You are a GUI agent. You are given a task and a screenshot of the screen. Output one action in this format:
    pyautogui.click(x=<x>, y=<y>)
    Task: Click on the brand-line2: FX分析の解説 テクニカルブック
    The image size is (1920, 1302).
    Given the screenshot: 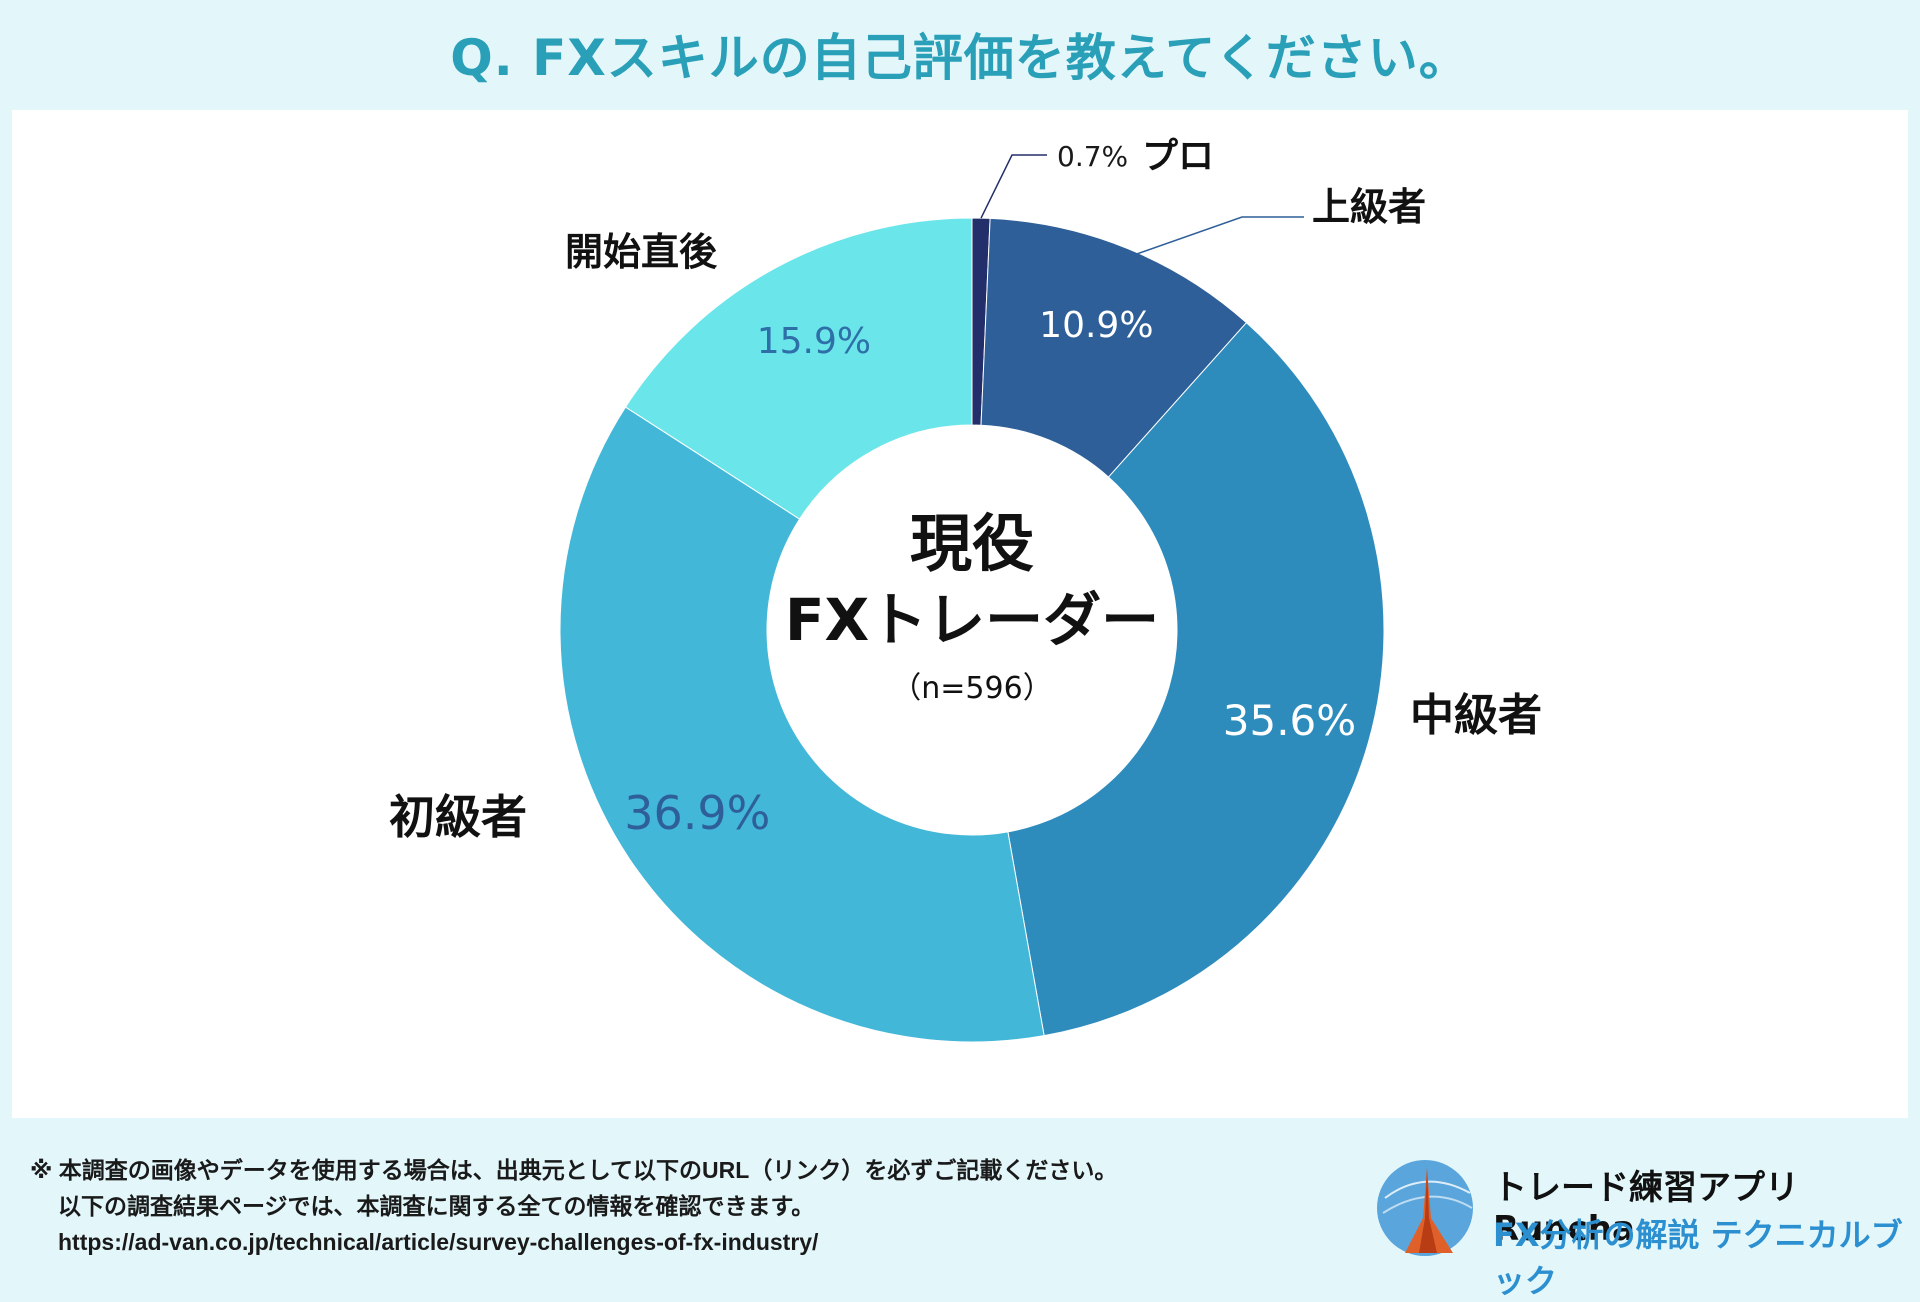 What is the action you would take?
    pyautogui.click(x=1698, y=1258)
    